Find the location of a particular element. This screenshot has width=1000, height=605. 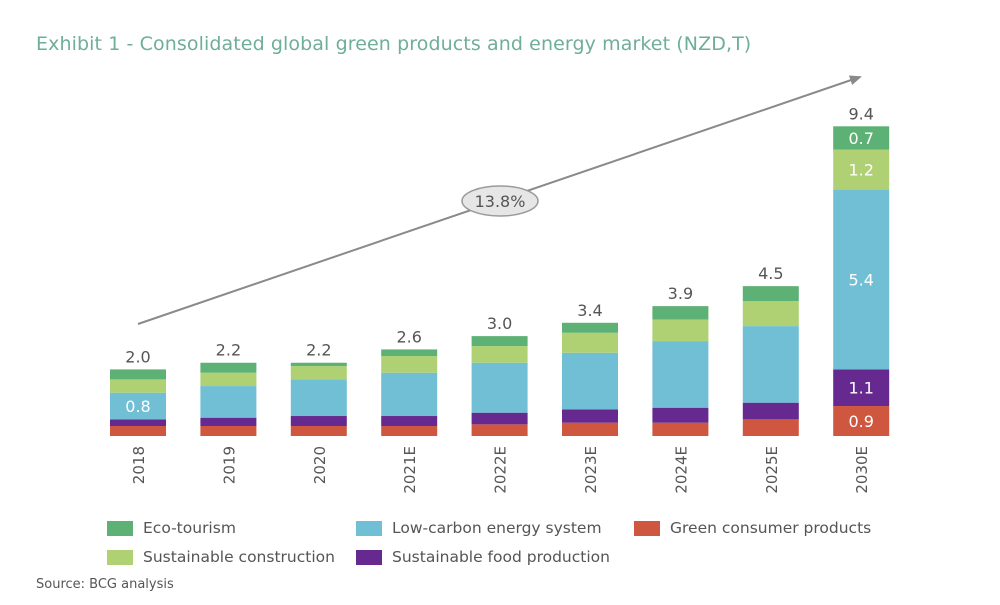

x-tick-label: 2025E is located at coordinates (772, 470).